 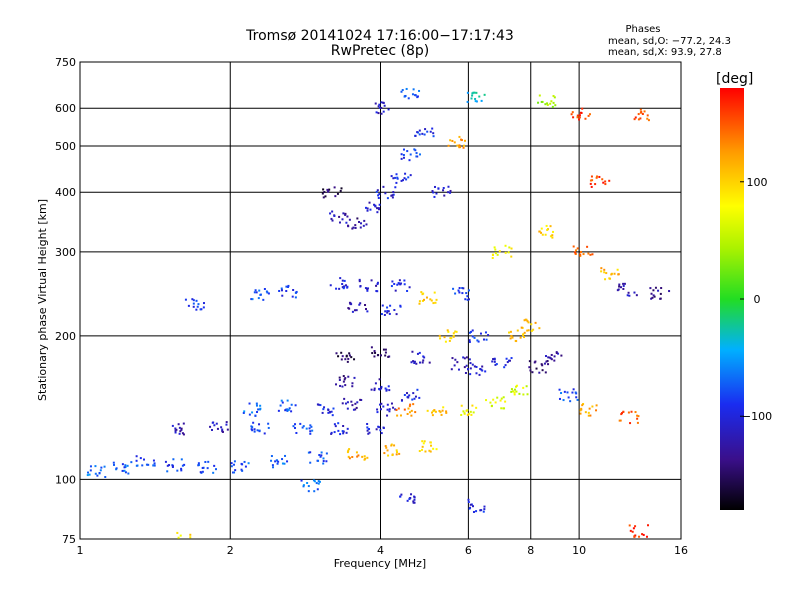 What do you see at coordinates (642, 29) in the screenshot?
I see `phases-heading: Phases` at bounding box center [642, 29].